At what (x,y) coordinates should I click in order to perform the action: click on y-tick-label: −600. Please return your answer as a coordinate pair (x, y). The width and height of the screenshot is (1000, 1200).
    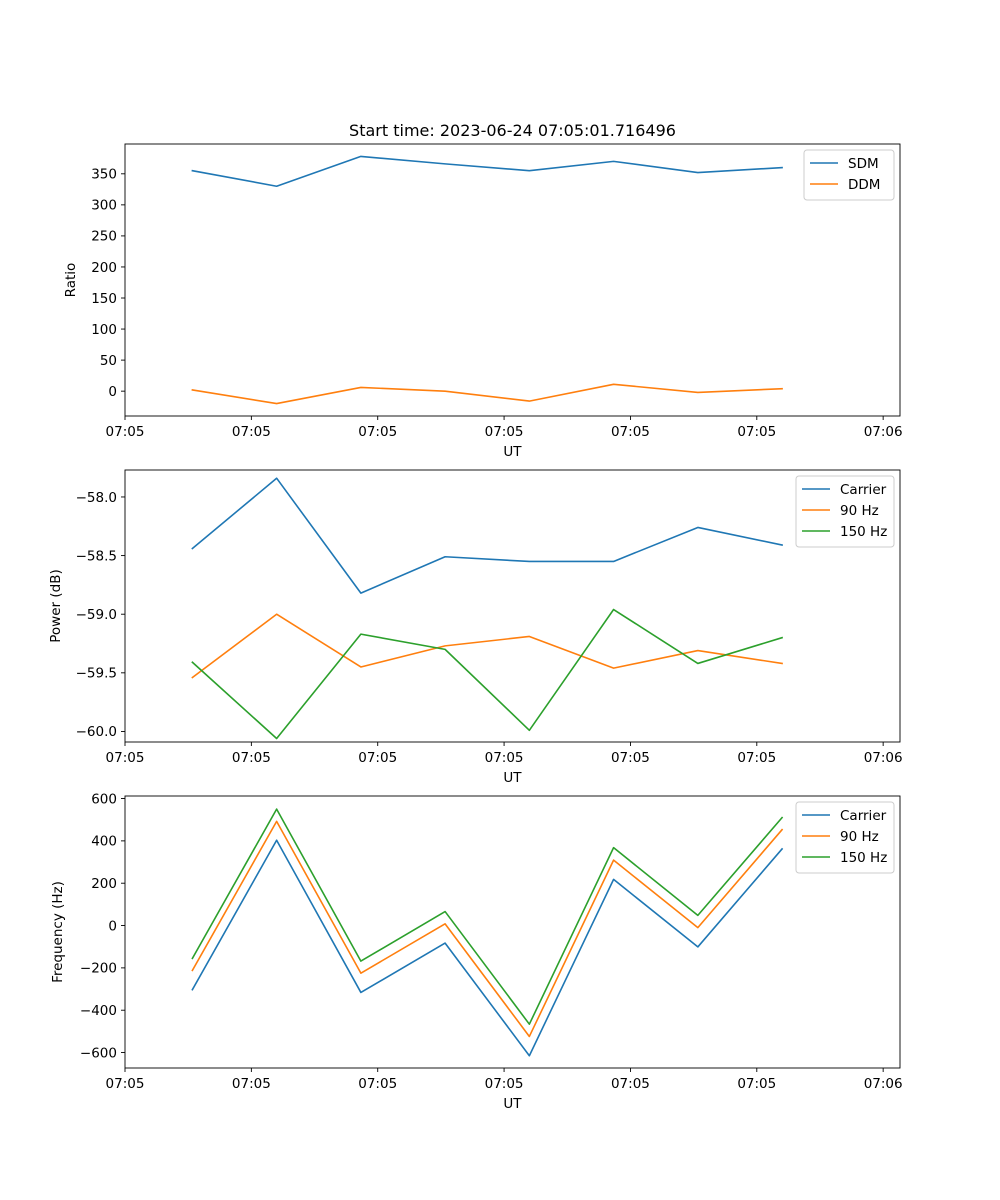
    Looking at the image, I should click on (98, 1053).